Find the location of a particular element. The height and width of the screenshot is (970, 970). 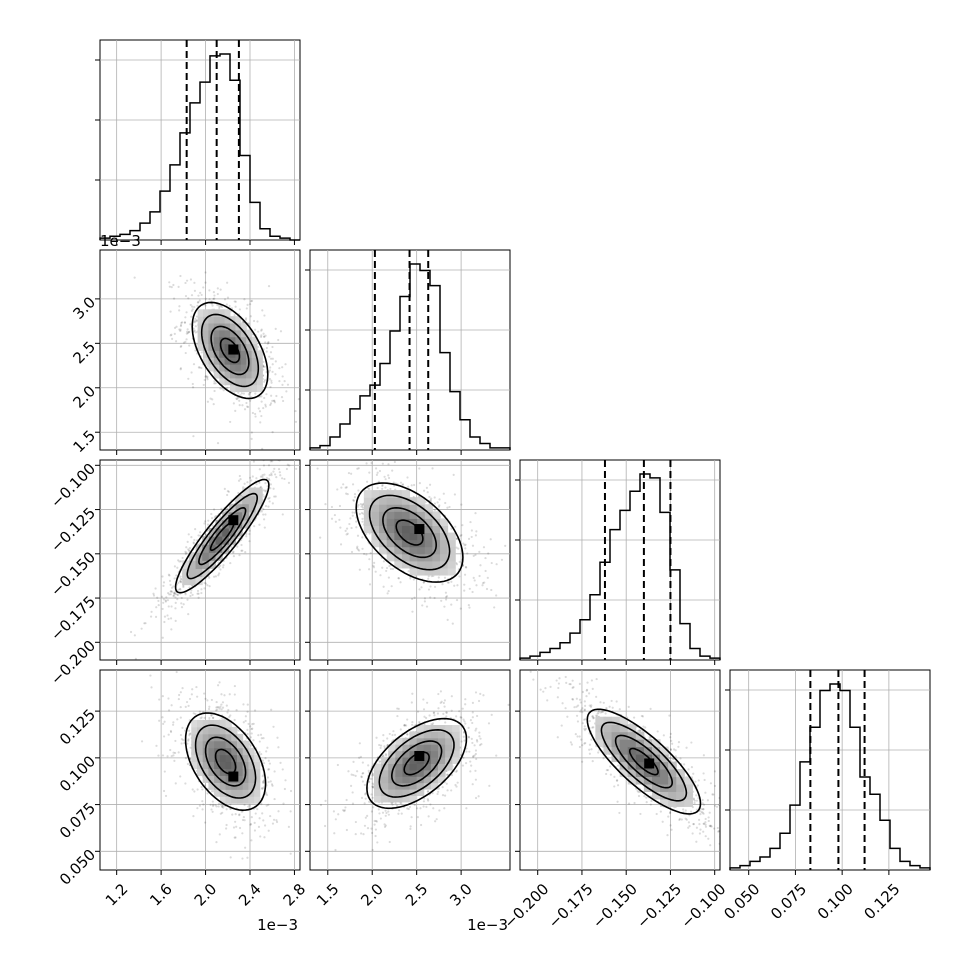

x-tick-label: 0.100 is located at coordinates (835, 901).